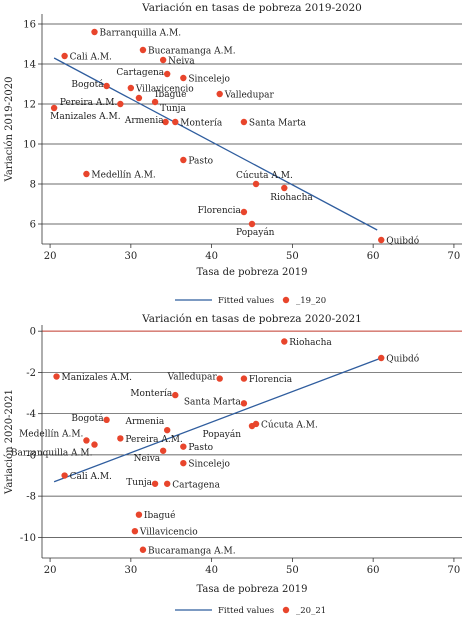 Image resolution: width=473 pixels, height=631 pixels. I want to click on y-tick-label: -4, so click(31, 414).